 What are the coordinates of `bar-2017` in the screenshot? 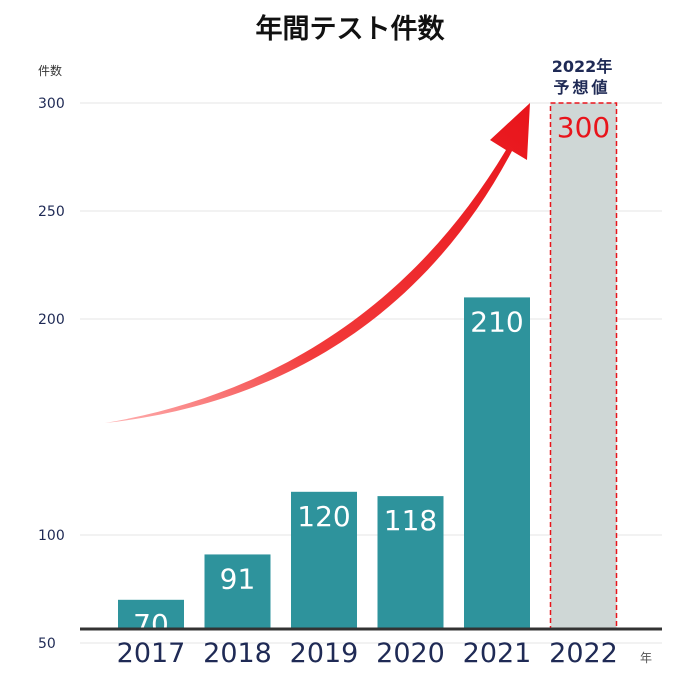 It's located at (151, 614).